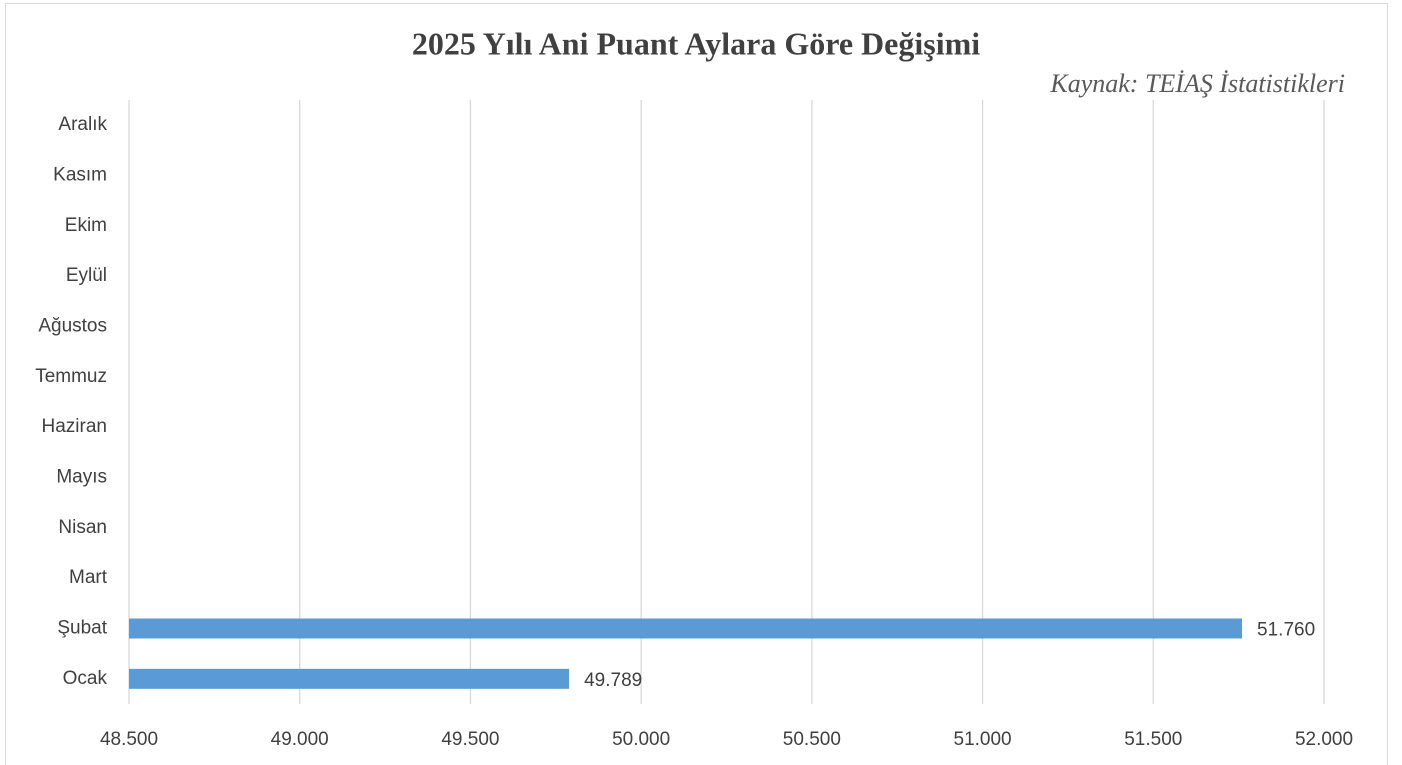  I want to click on chart-subtitle: Kaynak: TEİAŞ İstatistikleri, so click(1197, 83).